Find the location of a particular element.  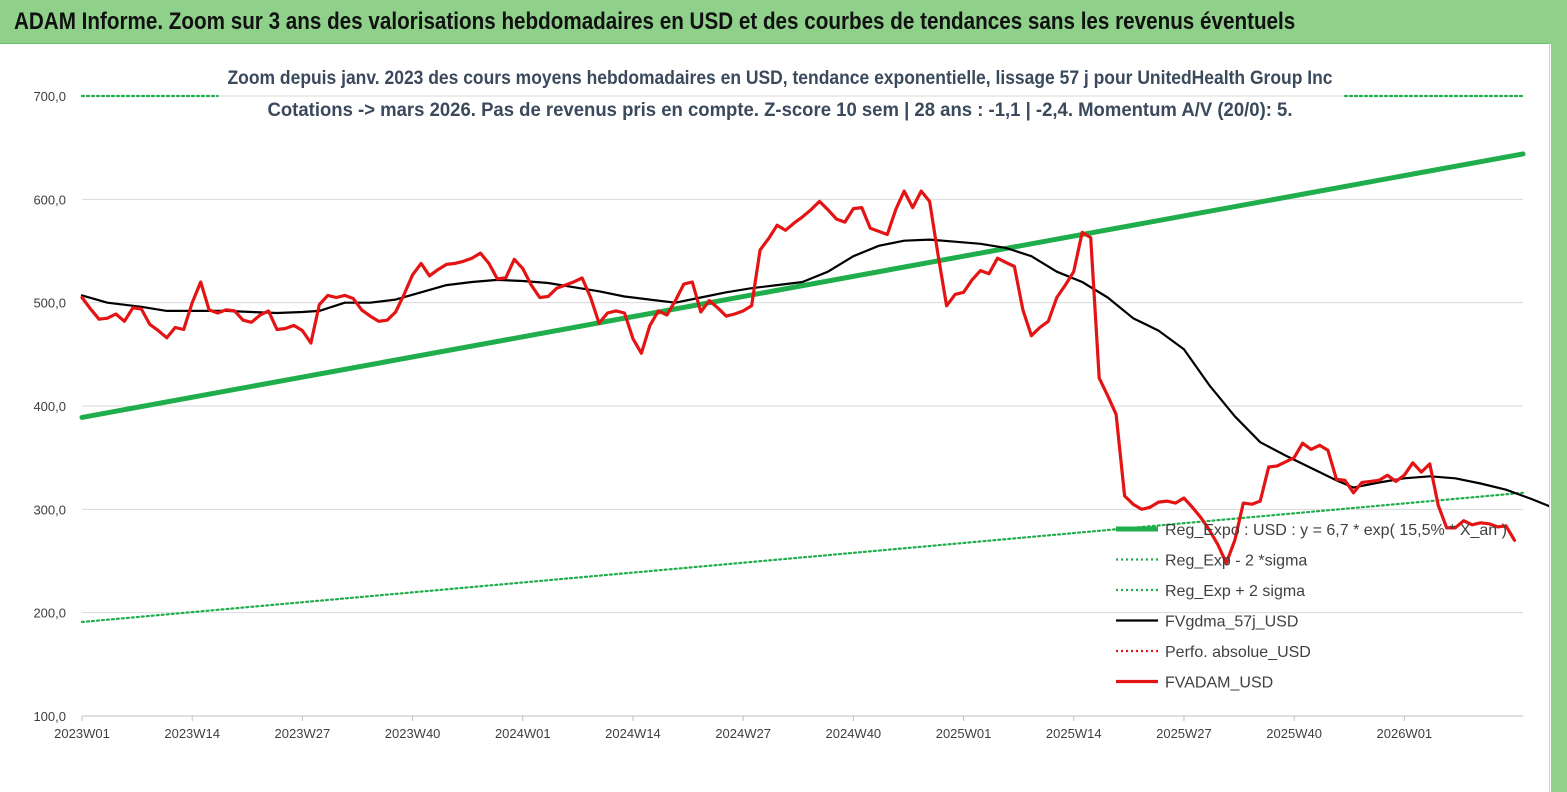

x-tick-label: 2023W14 is located at coordinates (192, 733).